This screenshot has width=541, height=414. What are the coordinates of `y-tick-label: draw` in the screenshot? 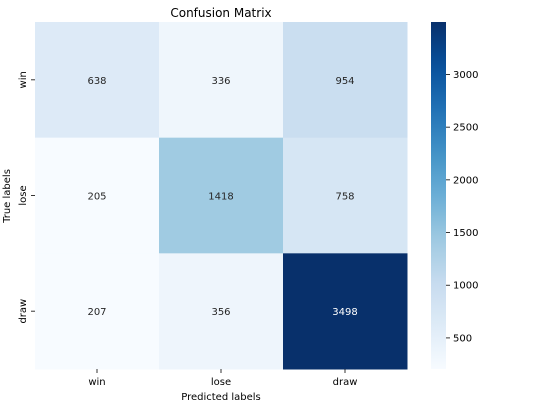 It's located at (23, 311).